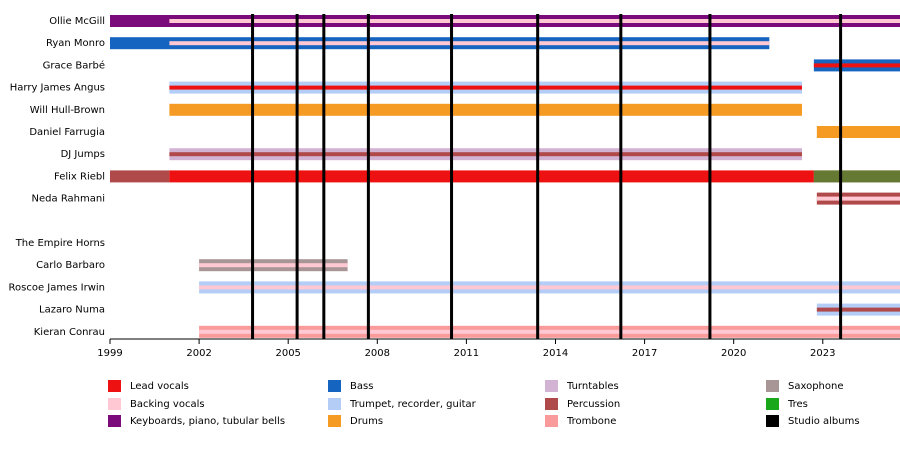 The image size is (900, 457). What do you see at coordinates (159, 386) in the screenshot?
I see `legend-label: Lead vocals` at bounding box center [159, 386].